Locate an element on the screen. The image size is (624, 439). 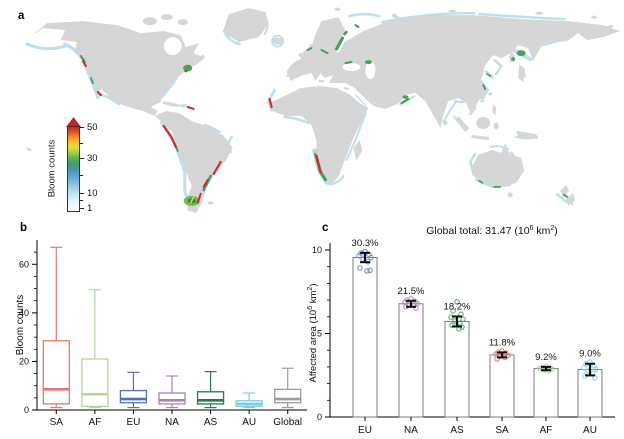
percent-label: 30.3% is located at coordinates (365, 243).